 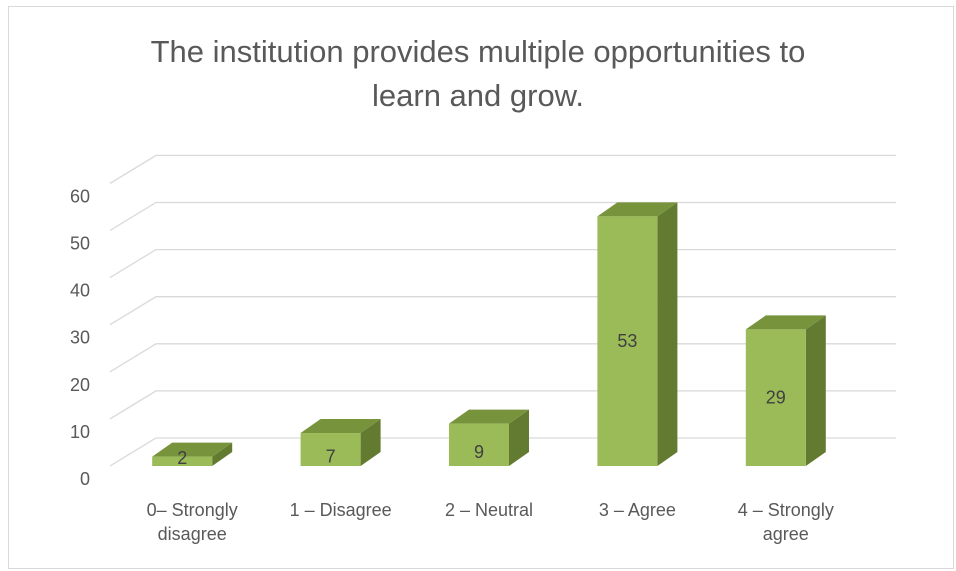 What do you see at coordinates (331, 457) in the screenshot?
I see `data-label: 7` at bounding box center [331, 457].